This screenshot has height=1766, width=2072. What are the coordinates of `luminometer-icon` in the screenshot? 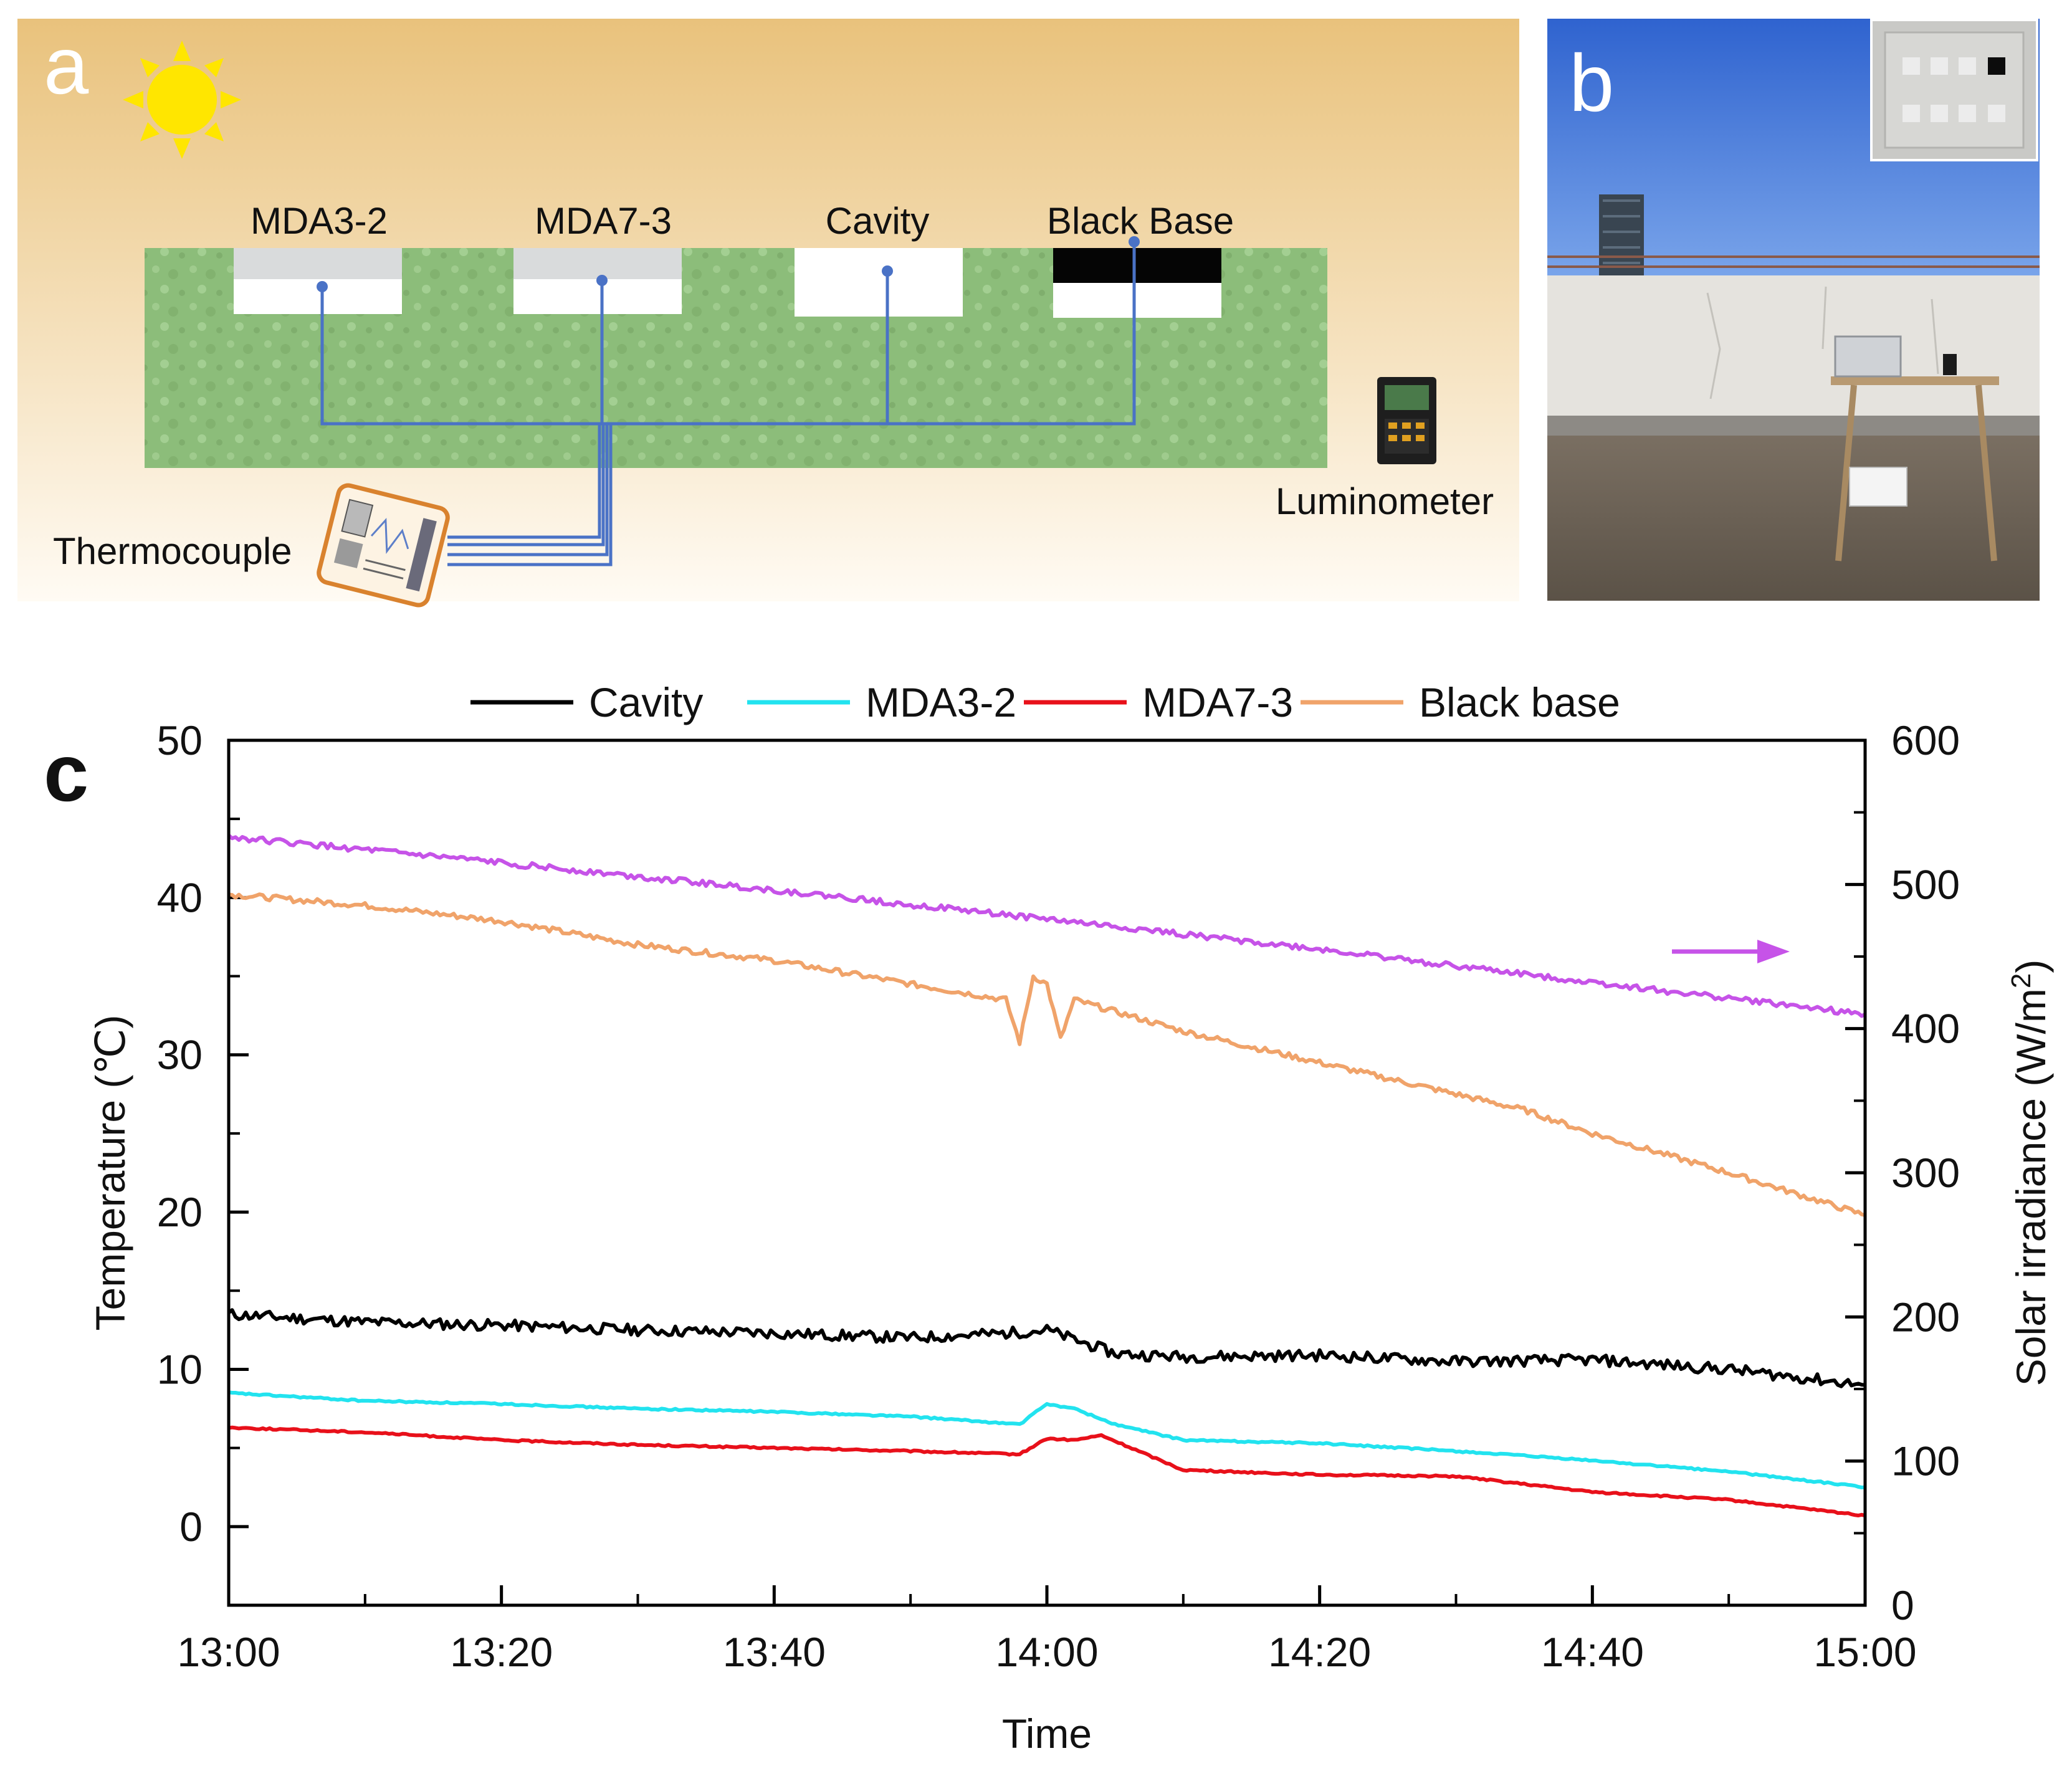 It's located at (1407, 420).